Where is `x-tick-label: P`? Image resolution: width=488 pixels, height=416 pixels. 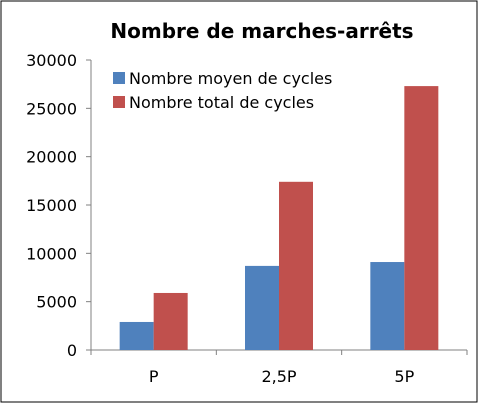 x-tick-label: P is located at coordinates (154, 376).